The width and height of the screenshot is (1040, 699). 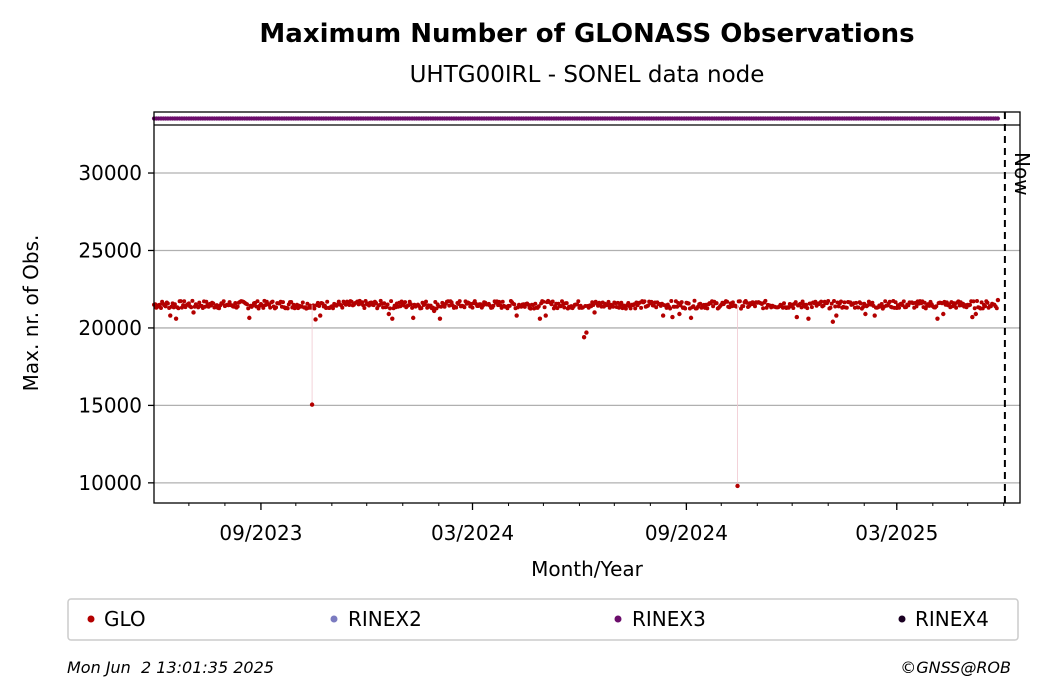 What do you see at coordinates (385, 619) in the screenshot?
I see `legend-label-rinex2: RINEX2` at bounding box center [385, 619].